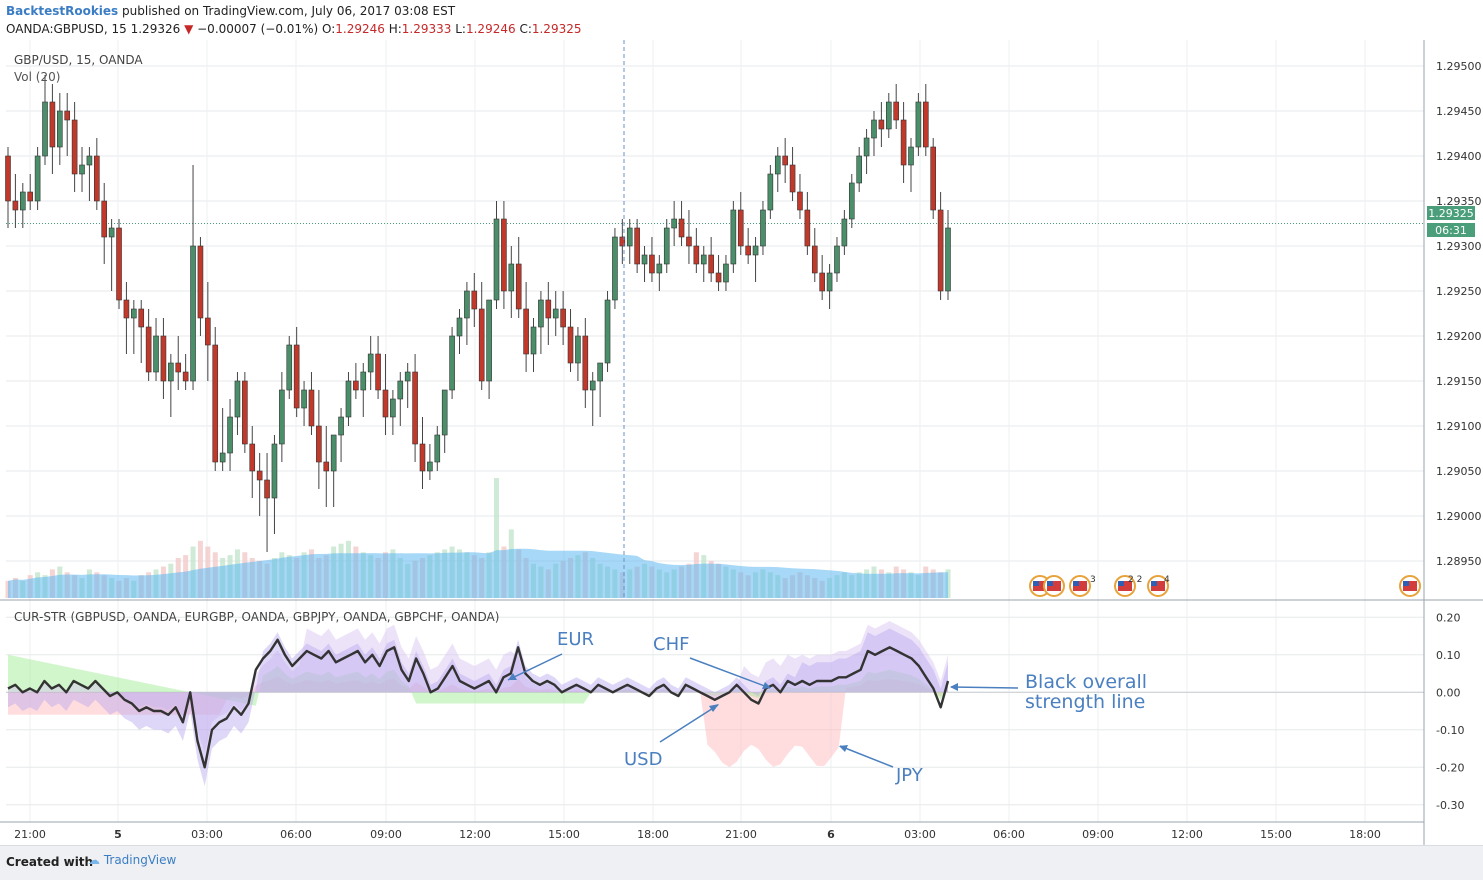 The image size is (1483, 880). Describe the element at coordinates (386, 834) in the screenshot. I see `time-tick: 09:00` at that location.